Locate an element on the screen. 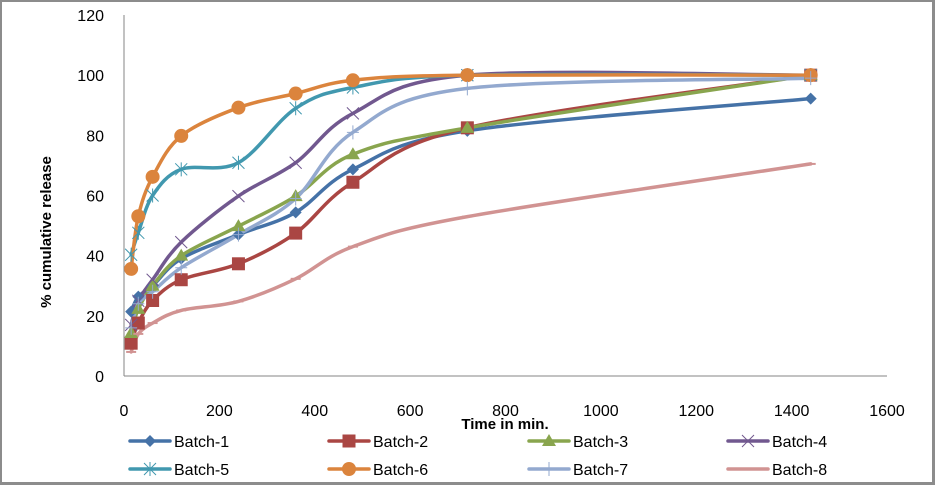  legend-label: Batch-1 is located at coordinates (201, 442).